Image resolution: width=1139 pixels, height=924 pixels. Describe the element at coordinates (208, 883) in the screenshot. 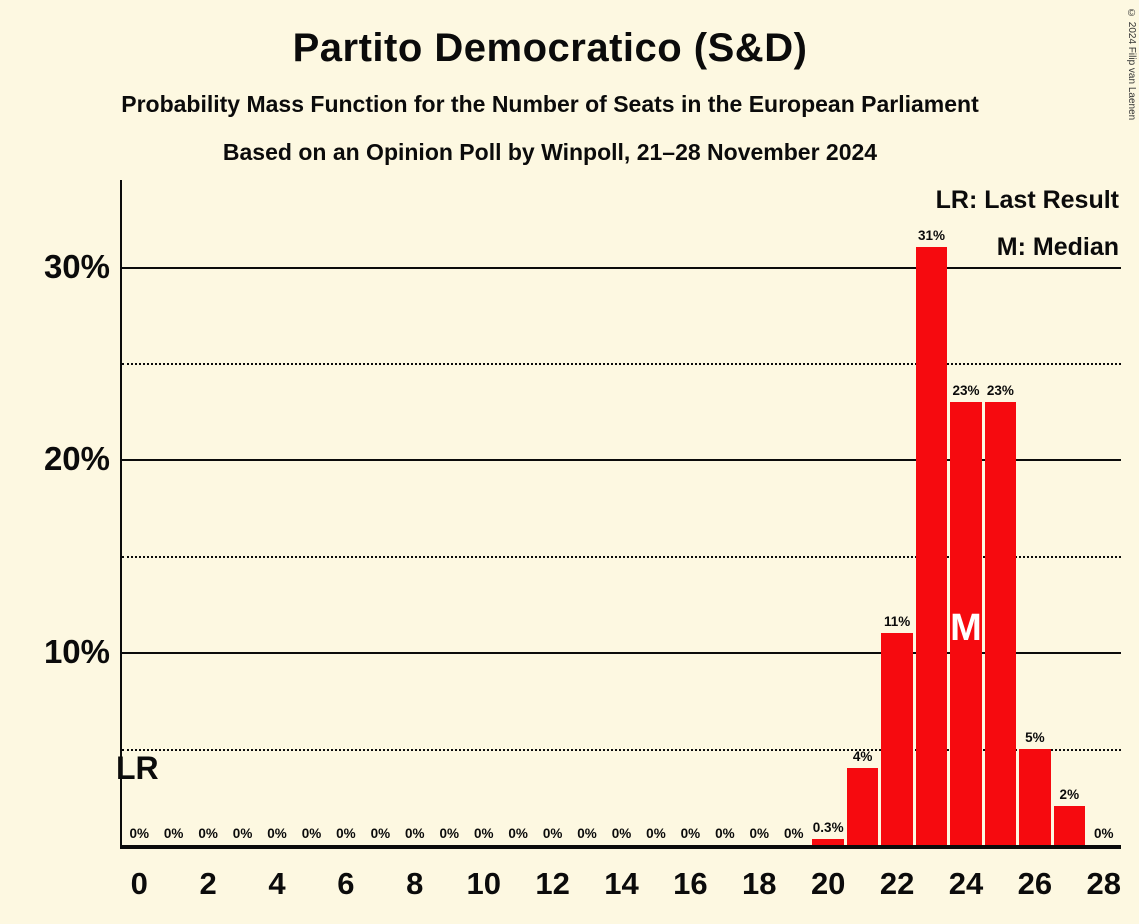

I see `x-axis-tick-label: 2` at that location.